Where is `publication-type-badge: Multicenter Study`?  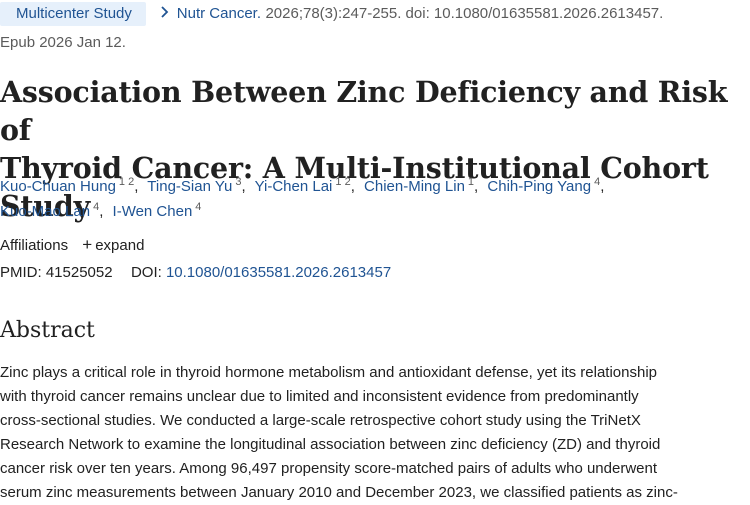 publication-type-badge: Multicenter Study is located at coordinates (73, 14).